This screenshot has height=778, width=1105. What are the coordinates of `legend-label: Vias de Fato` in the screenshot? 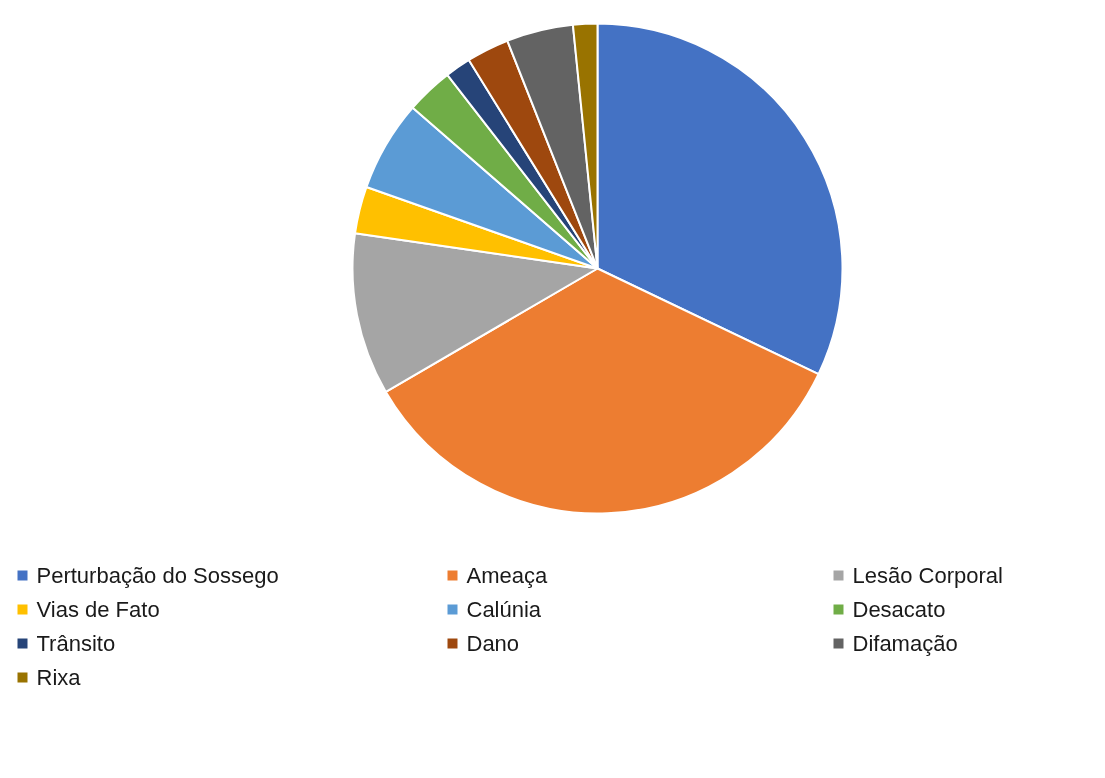 It's located at (98, 609).